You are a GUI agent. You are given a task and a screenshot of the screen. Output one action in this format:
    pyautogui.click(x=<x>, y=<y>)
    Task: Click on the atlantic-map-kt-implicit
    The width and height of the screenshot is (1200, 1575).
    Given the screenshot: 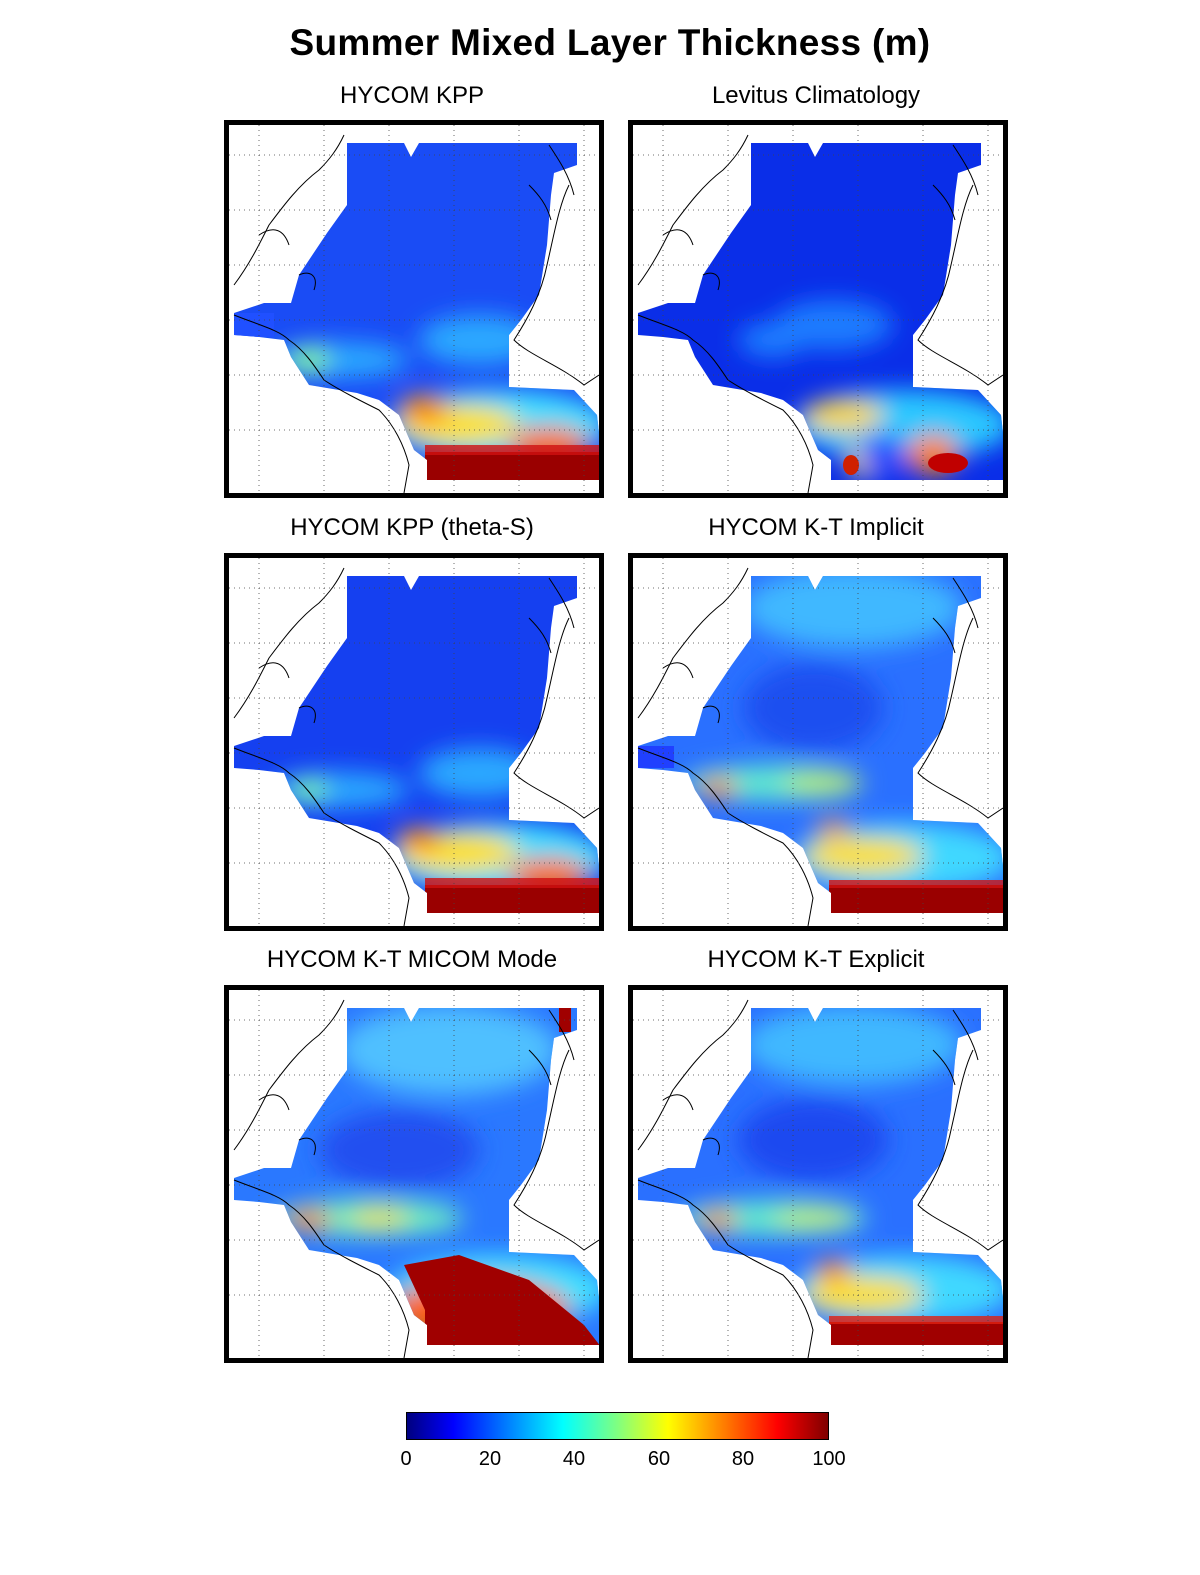 What is the action you would take?
    pyautogui.click(x=818, y=742)
    